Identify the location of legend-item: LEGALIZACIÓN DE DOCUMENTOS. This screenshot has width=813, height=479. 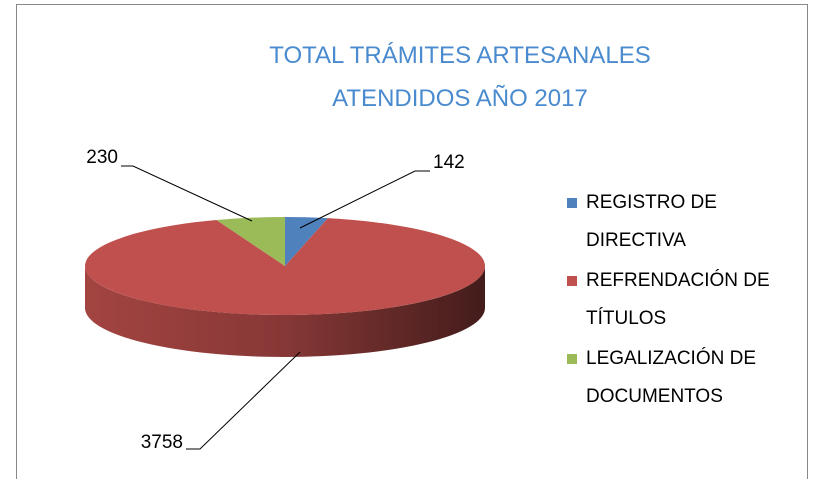
(684, 378).